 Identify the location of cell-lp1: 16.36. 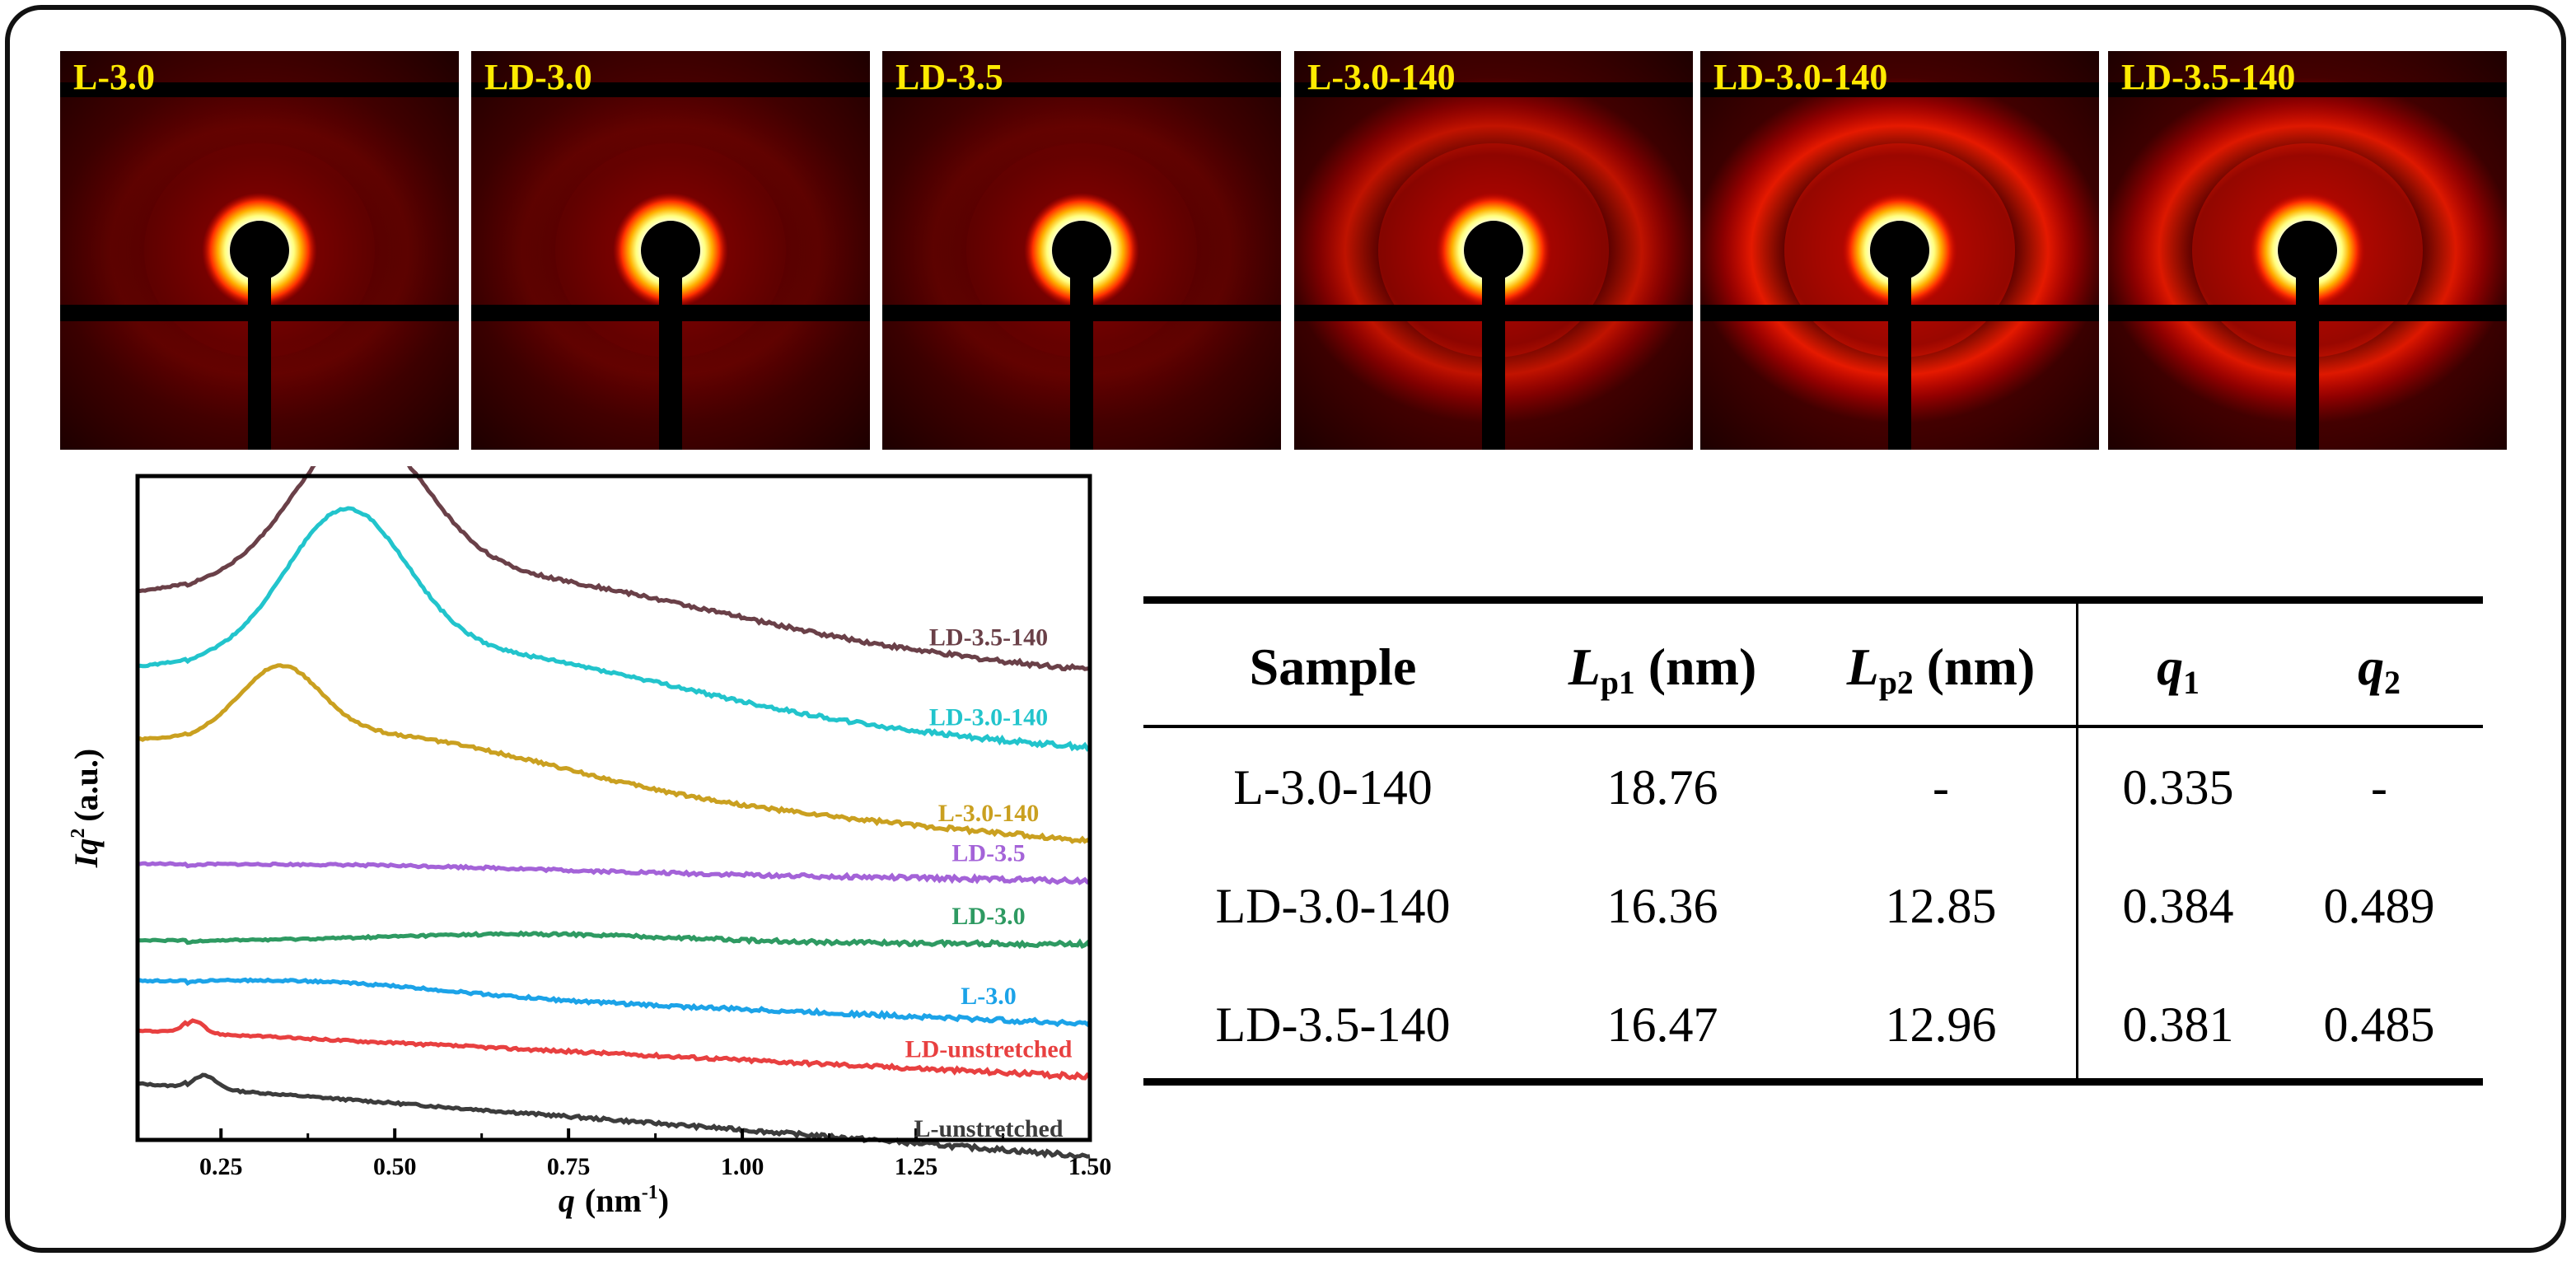
(1662, 906).